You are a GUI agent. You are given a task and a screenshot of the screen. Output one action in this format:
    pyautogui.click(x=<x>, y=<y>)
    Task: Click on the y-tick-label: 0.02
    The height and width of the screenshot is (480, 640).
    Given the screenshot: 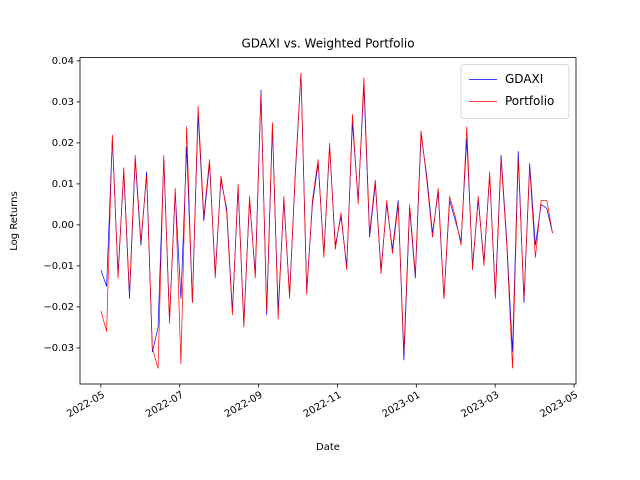 What is the action you would take?
    pyautogui.click(x=63, y=143)
    